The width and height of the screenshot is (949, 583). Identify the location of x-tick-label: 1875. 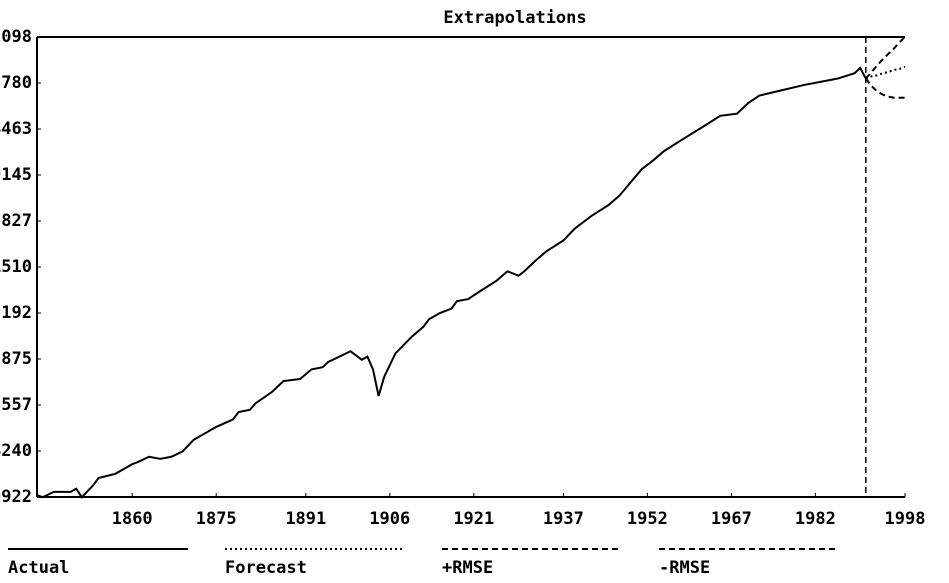
(216, 519).